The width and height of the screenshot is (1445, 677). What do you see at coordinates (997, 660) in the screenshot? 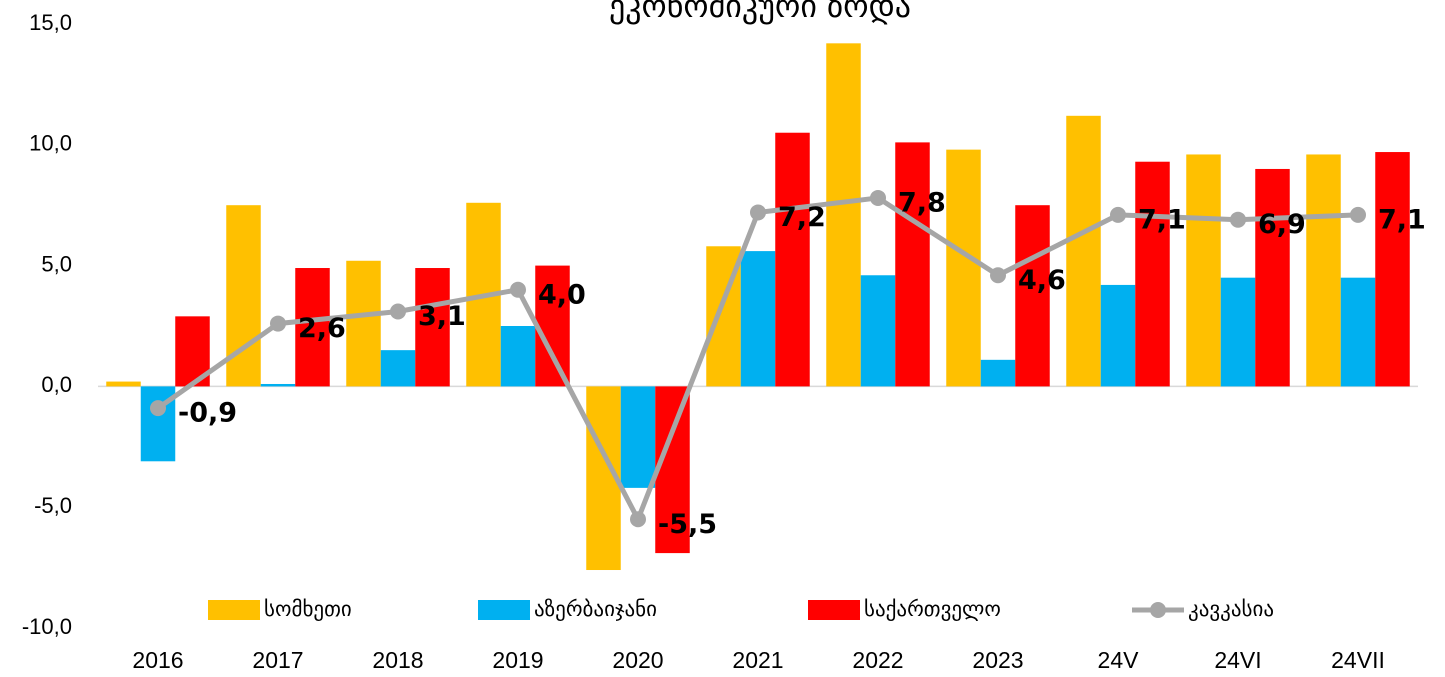
I see `x-tick-label: 2023` at bounding box center [997, 660].